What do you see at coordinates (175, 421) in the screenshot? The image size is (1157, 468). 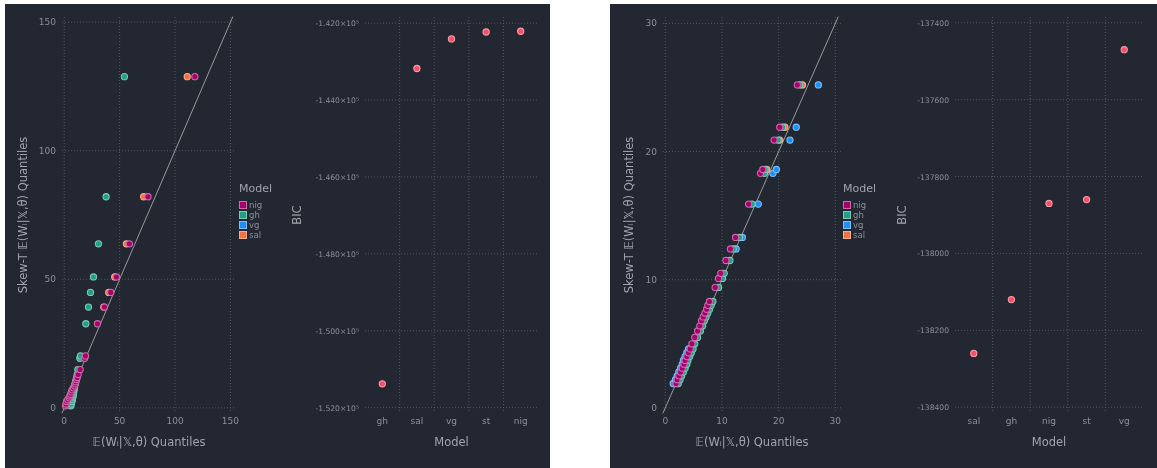 I see `x-tick-label: 100` at bounding box center [175, 421].